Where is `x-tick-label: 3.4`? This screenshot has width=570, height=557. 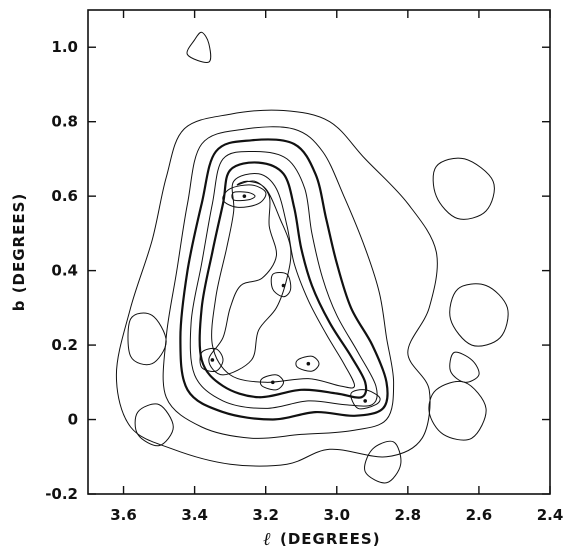 x-tick-label: 3.4 is located at coordinates (194, 515).